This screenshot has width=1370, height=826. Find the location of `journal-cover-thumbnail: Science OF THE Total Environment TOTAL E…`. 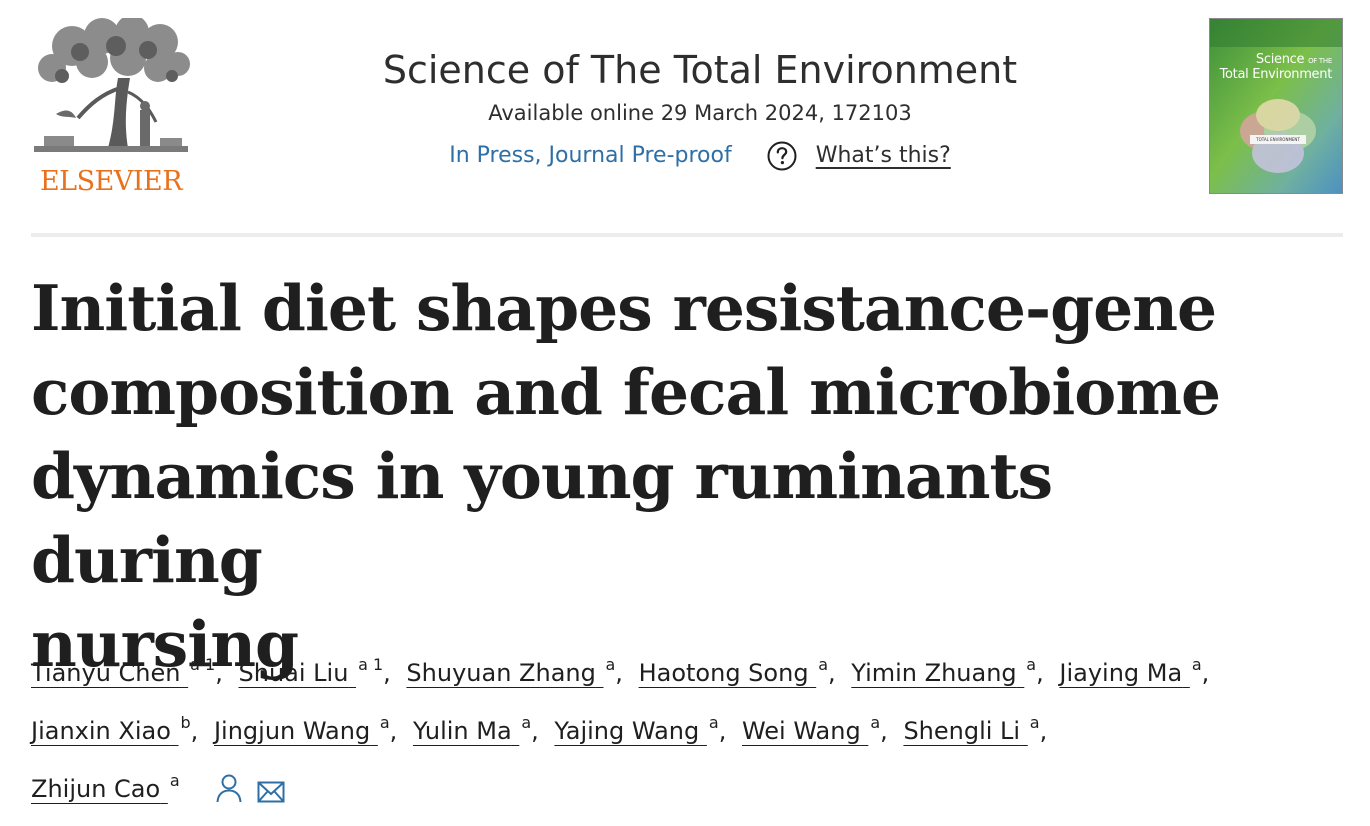

journal-cover-thumbnail: Science OF THE Total Environment TOTAL E… is located at coordinates (1276, 106).